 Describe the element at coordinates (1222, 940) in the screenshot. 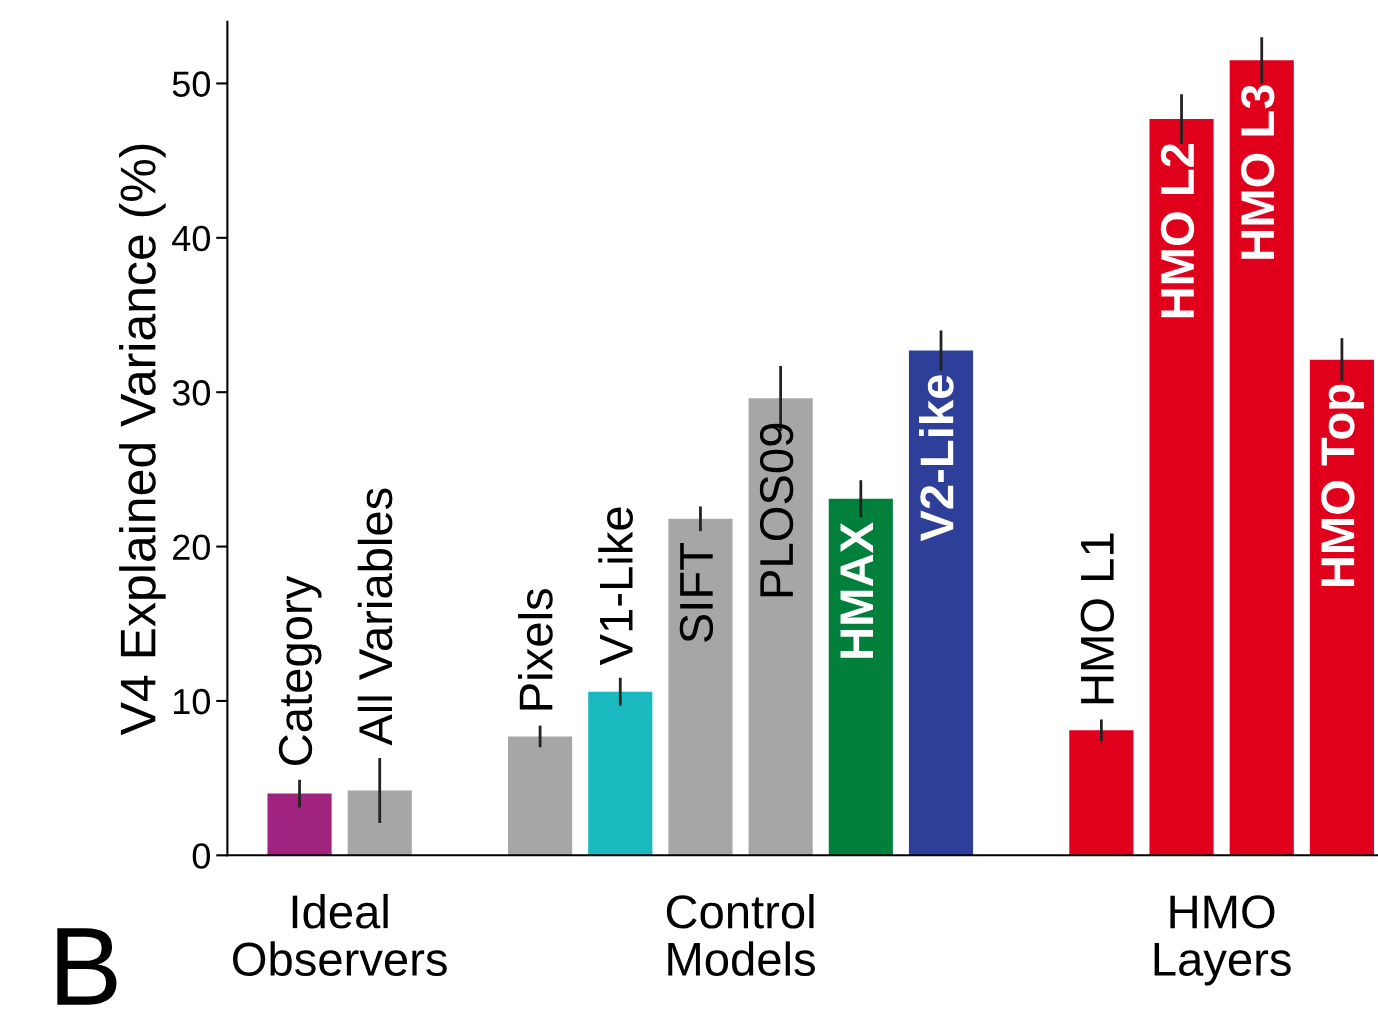

I see `text: HMO Layers` at that location.